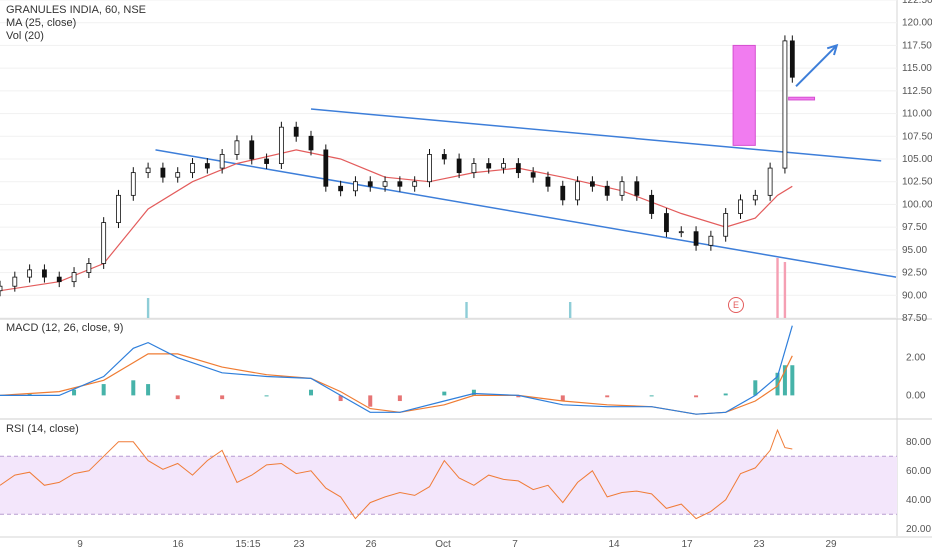 The width and height of the screenshot is (932, 550). What do you see at coordinates (596, 135) in the screenshot?
I see `upper-trendline` at bounding box center [596, 135].